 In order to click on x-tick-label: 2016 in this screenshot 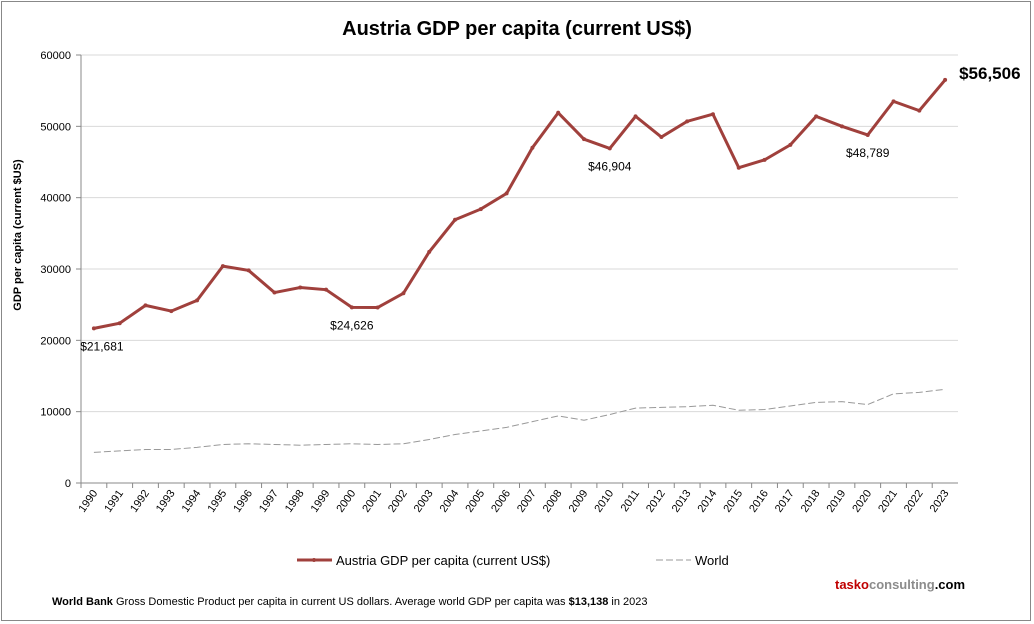, I will do `click(759, 501)`.